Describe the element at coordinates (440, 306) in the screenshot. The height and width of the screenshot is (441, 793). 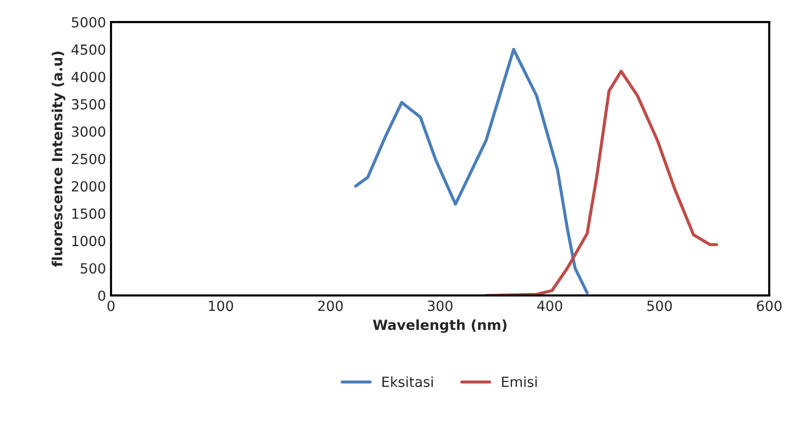
I see `x-tick-label: 300` at that location.